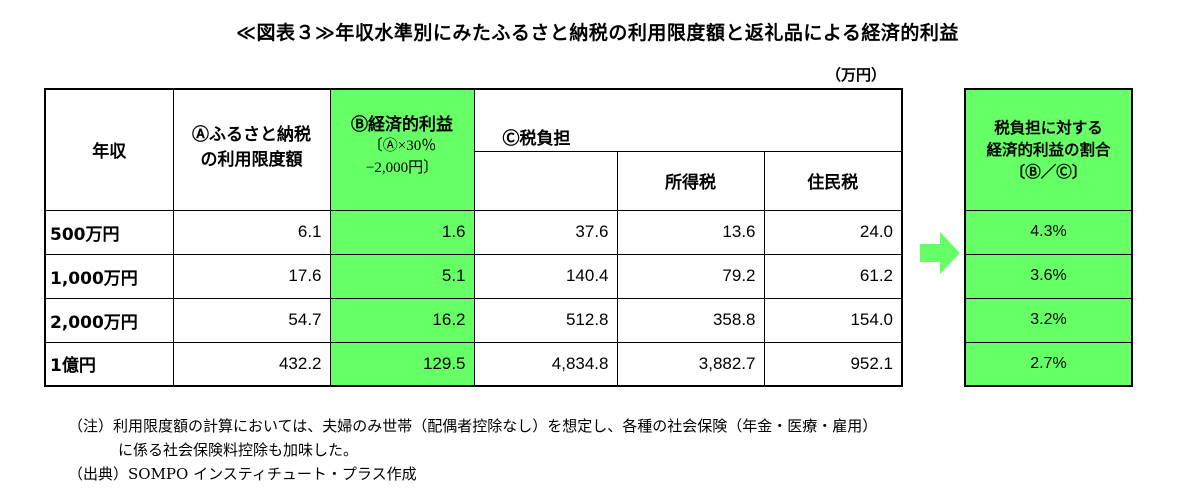 The image size is (1195, 502). What do you see at coordinates (402, 232) in the screenshot?
I see `row-benefit: 1.6` at bounding box center [402, 232].